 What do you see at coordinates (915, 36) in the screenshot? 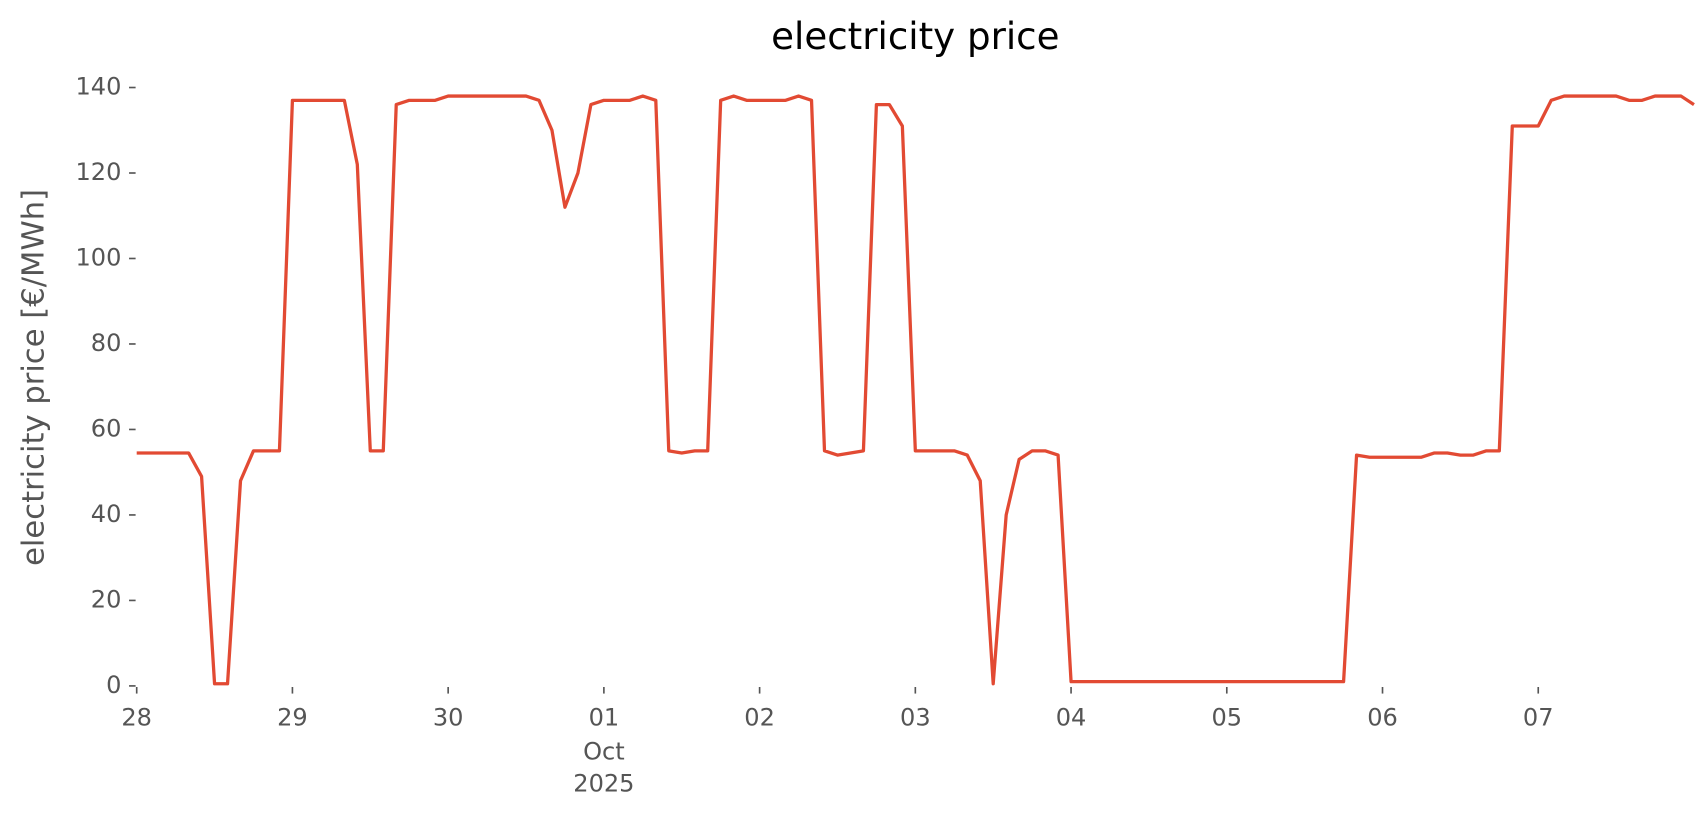
I see `chart-title: electricity price` at bounding box center [915, 36].